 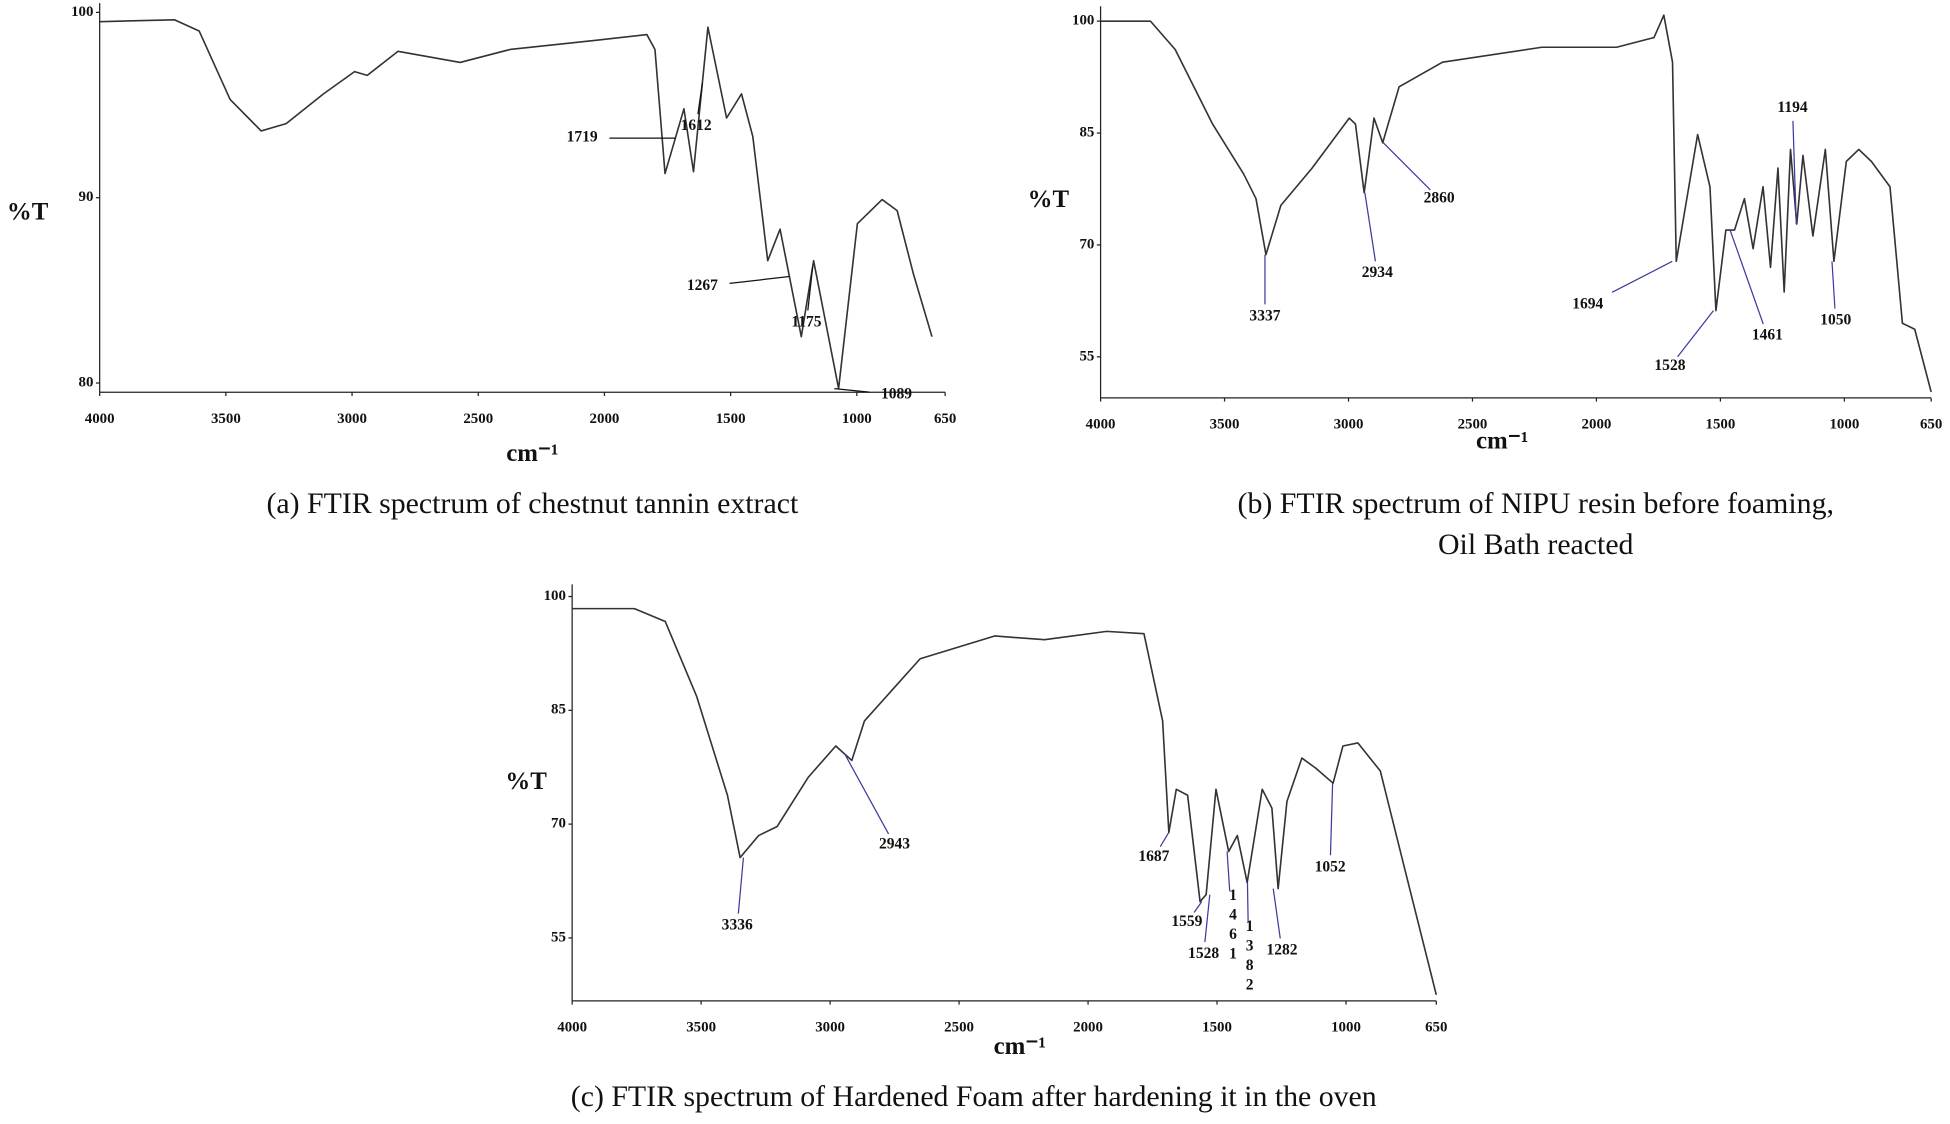 What do you see at coordinates (1835, 320) in the screenshot?
I see `peak-label: 1050` at bounding box center [1835, 320].